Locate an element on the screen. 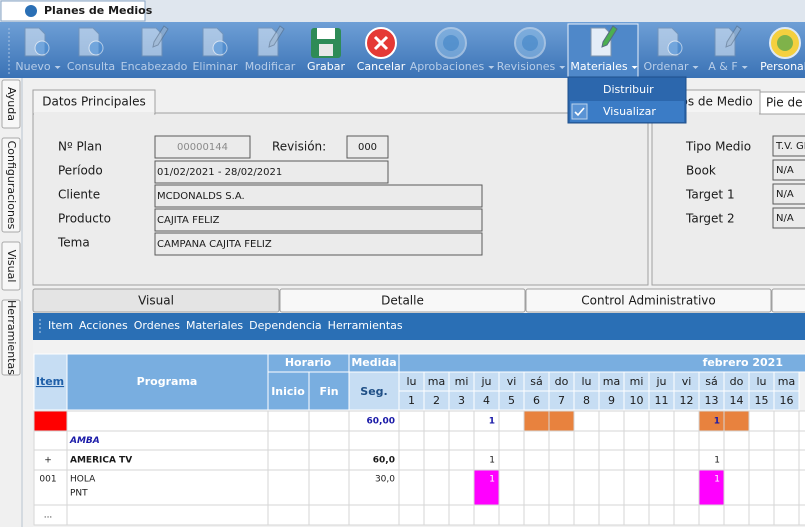 The width and height of the screenshot is (805, 527). side-tab-label: Visual is located at coordinates (11, 266).